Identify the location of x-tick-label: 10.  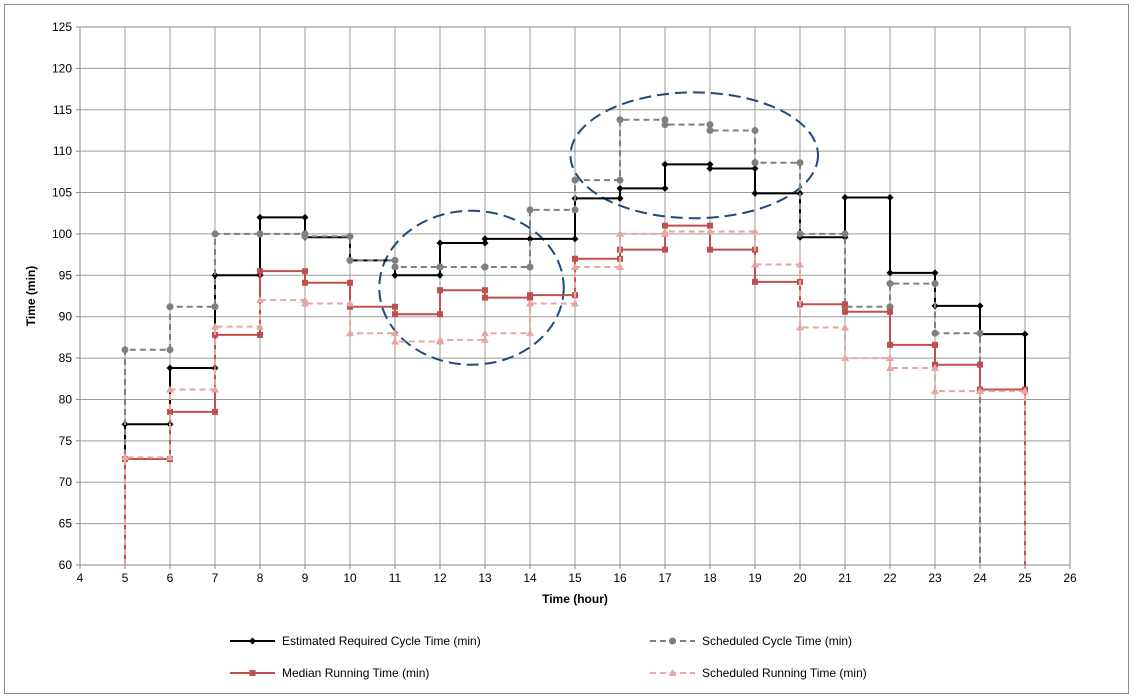
(350, 578).